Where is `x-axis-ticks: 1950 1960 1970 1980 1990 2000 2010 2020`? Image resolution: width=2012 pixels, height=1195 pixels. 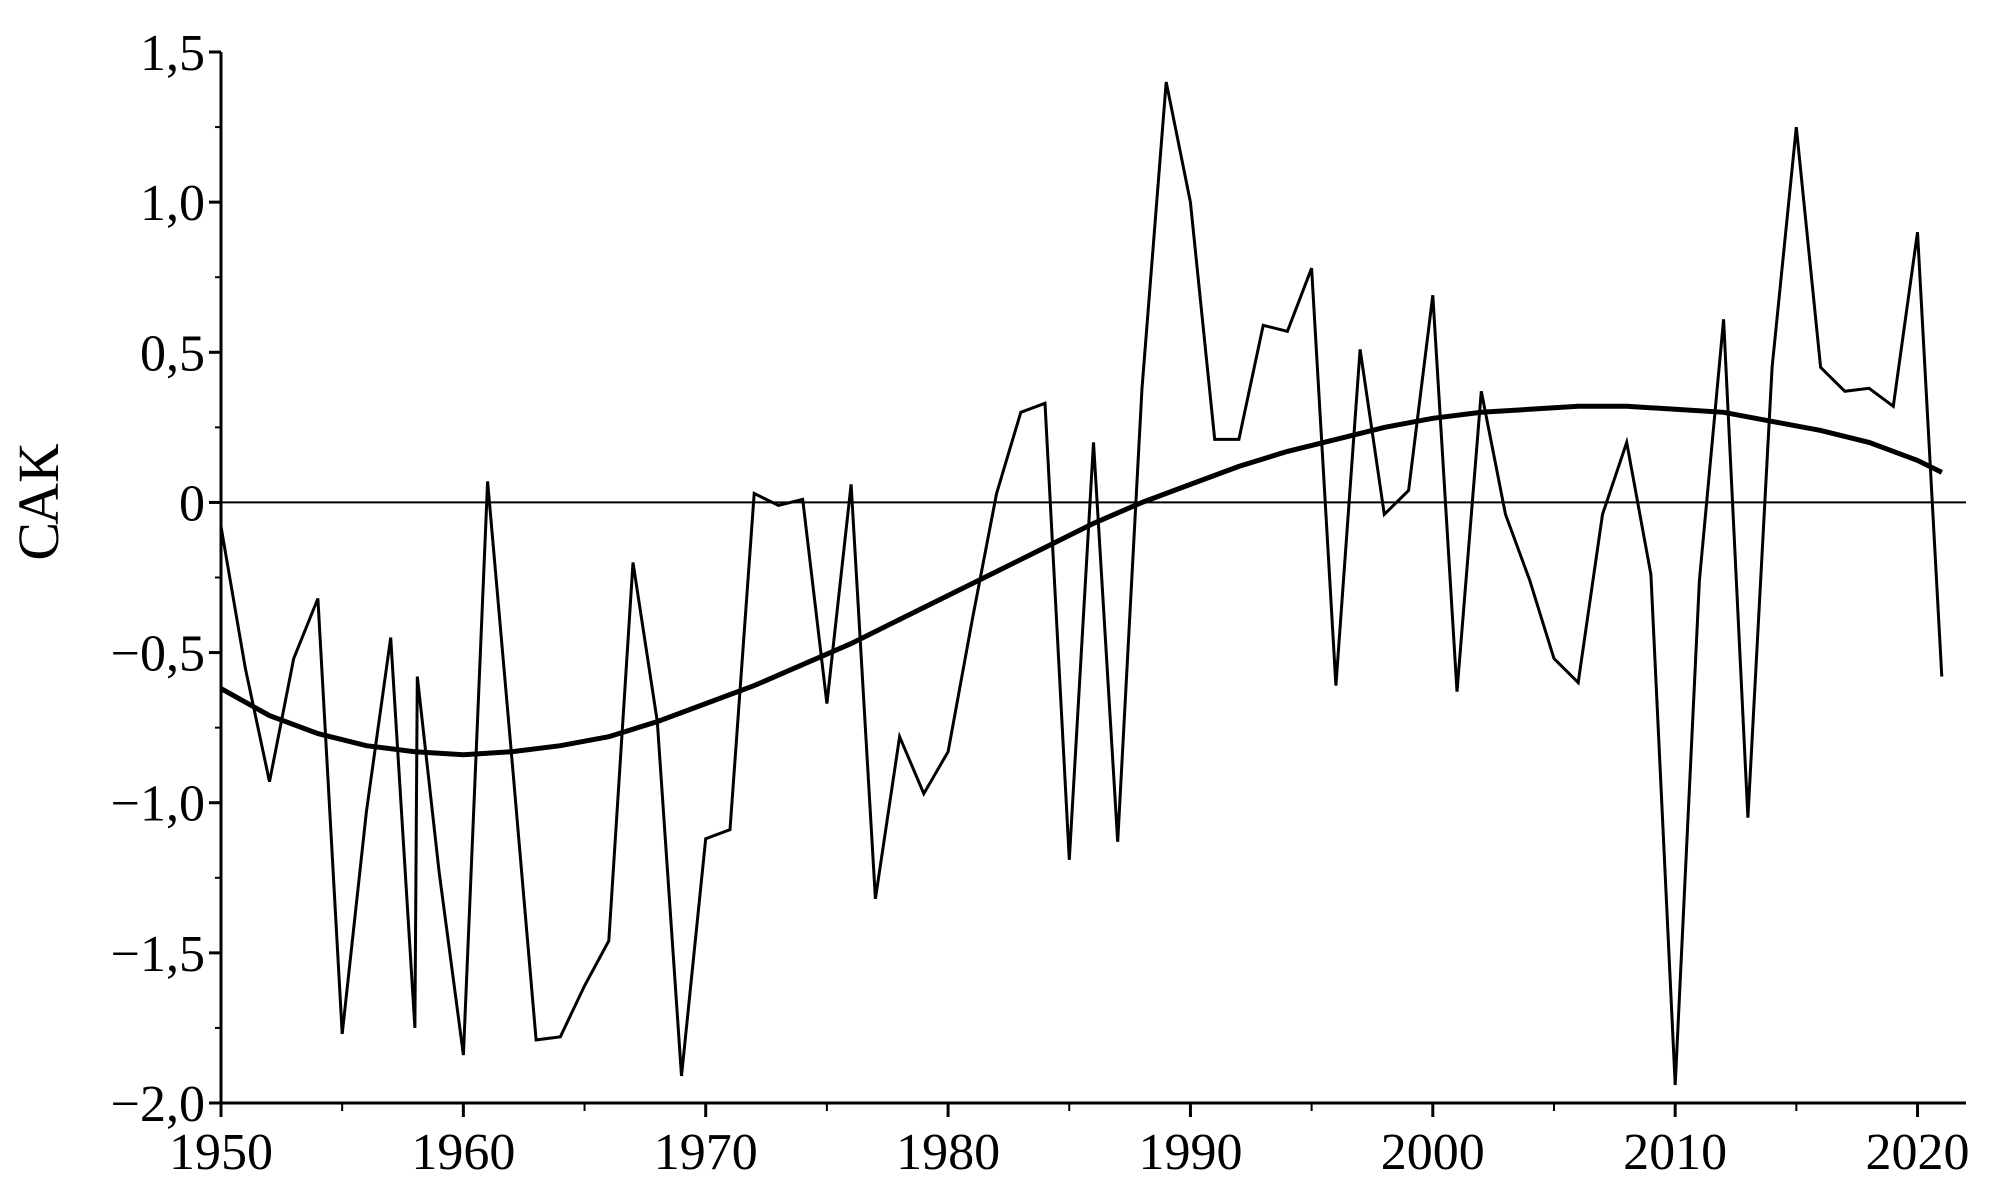 x-axis-ticks: 1950 1960 1970 1980 1990 2000 2010 2020 is located at coordinates (1069, 1142).